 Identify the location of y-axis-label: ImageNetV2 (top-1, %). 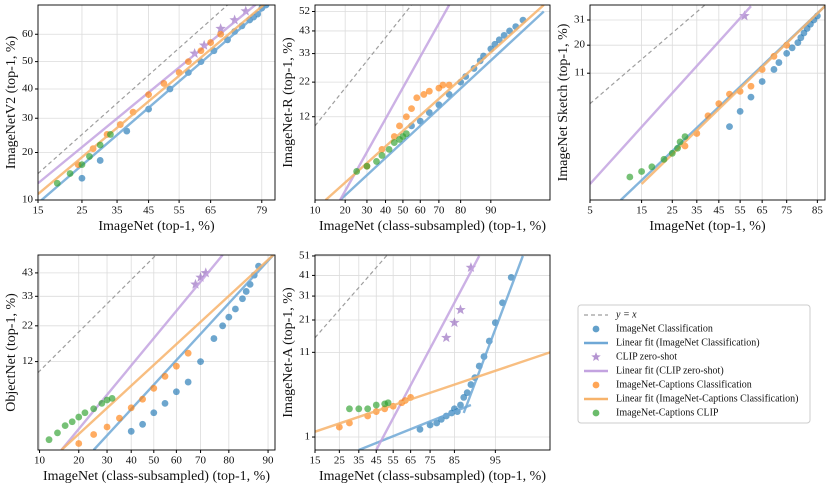
(11, 102).